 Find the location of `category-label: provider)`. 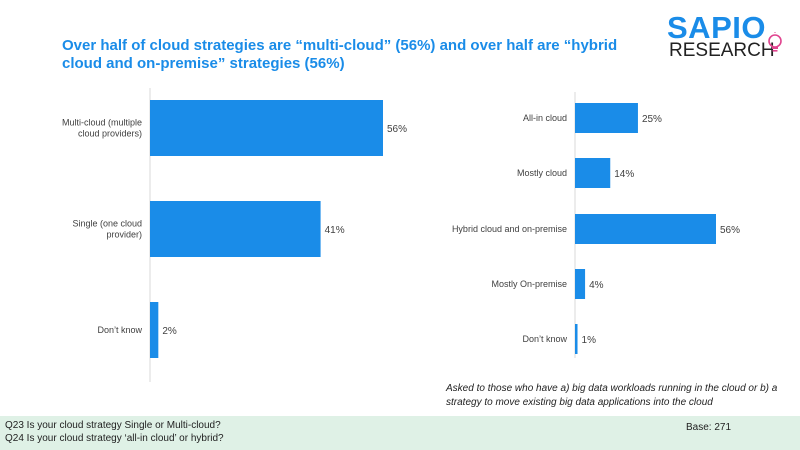

category-label: provider) is located at coordinates (124, 235).